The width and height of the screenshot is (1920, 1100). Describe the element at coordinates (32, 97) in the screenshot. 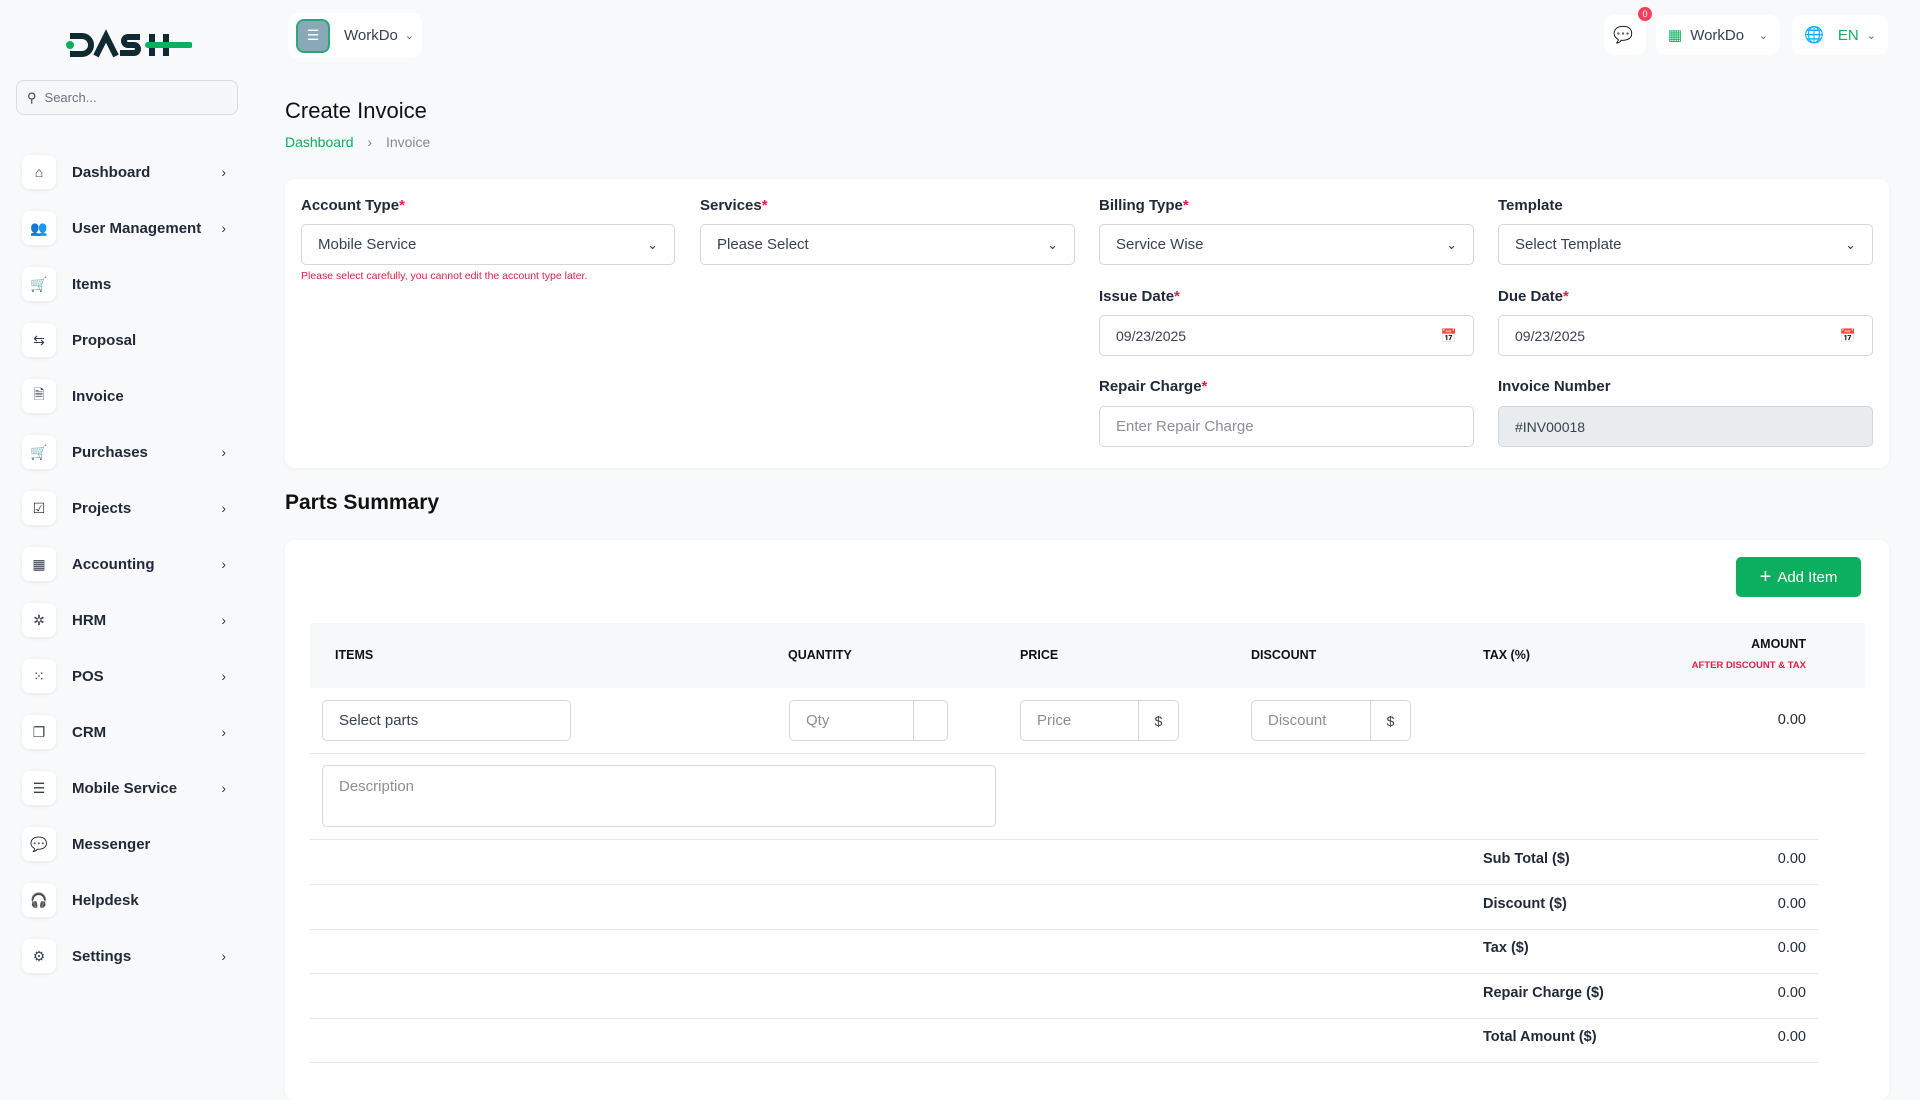

I see `search-icon: ⚲` at that location.